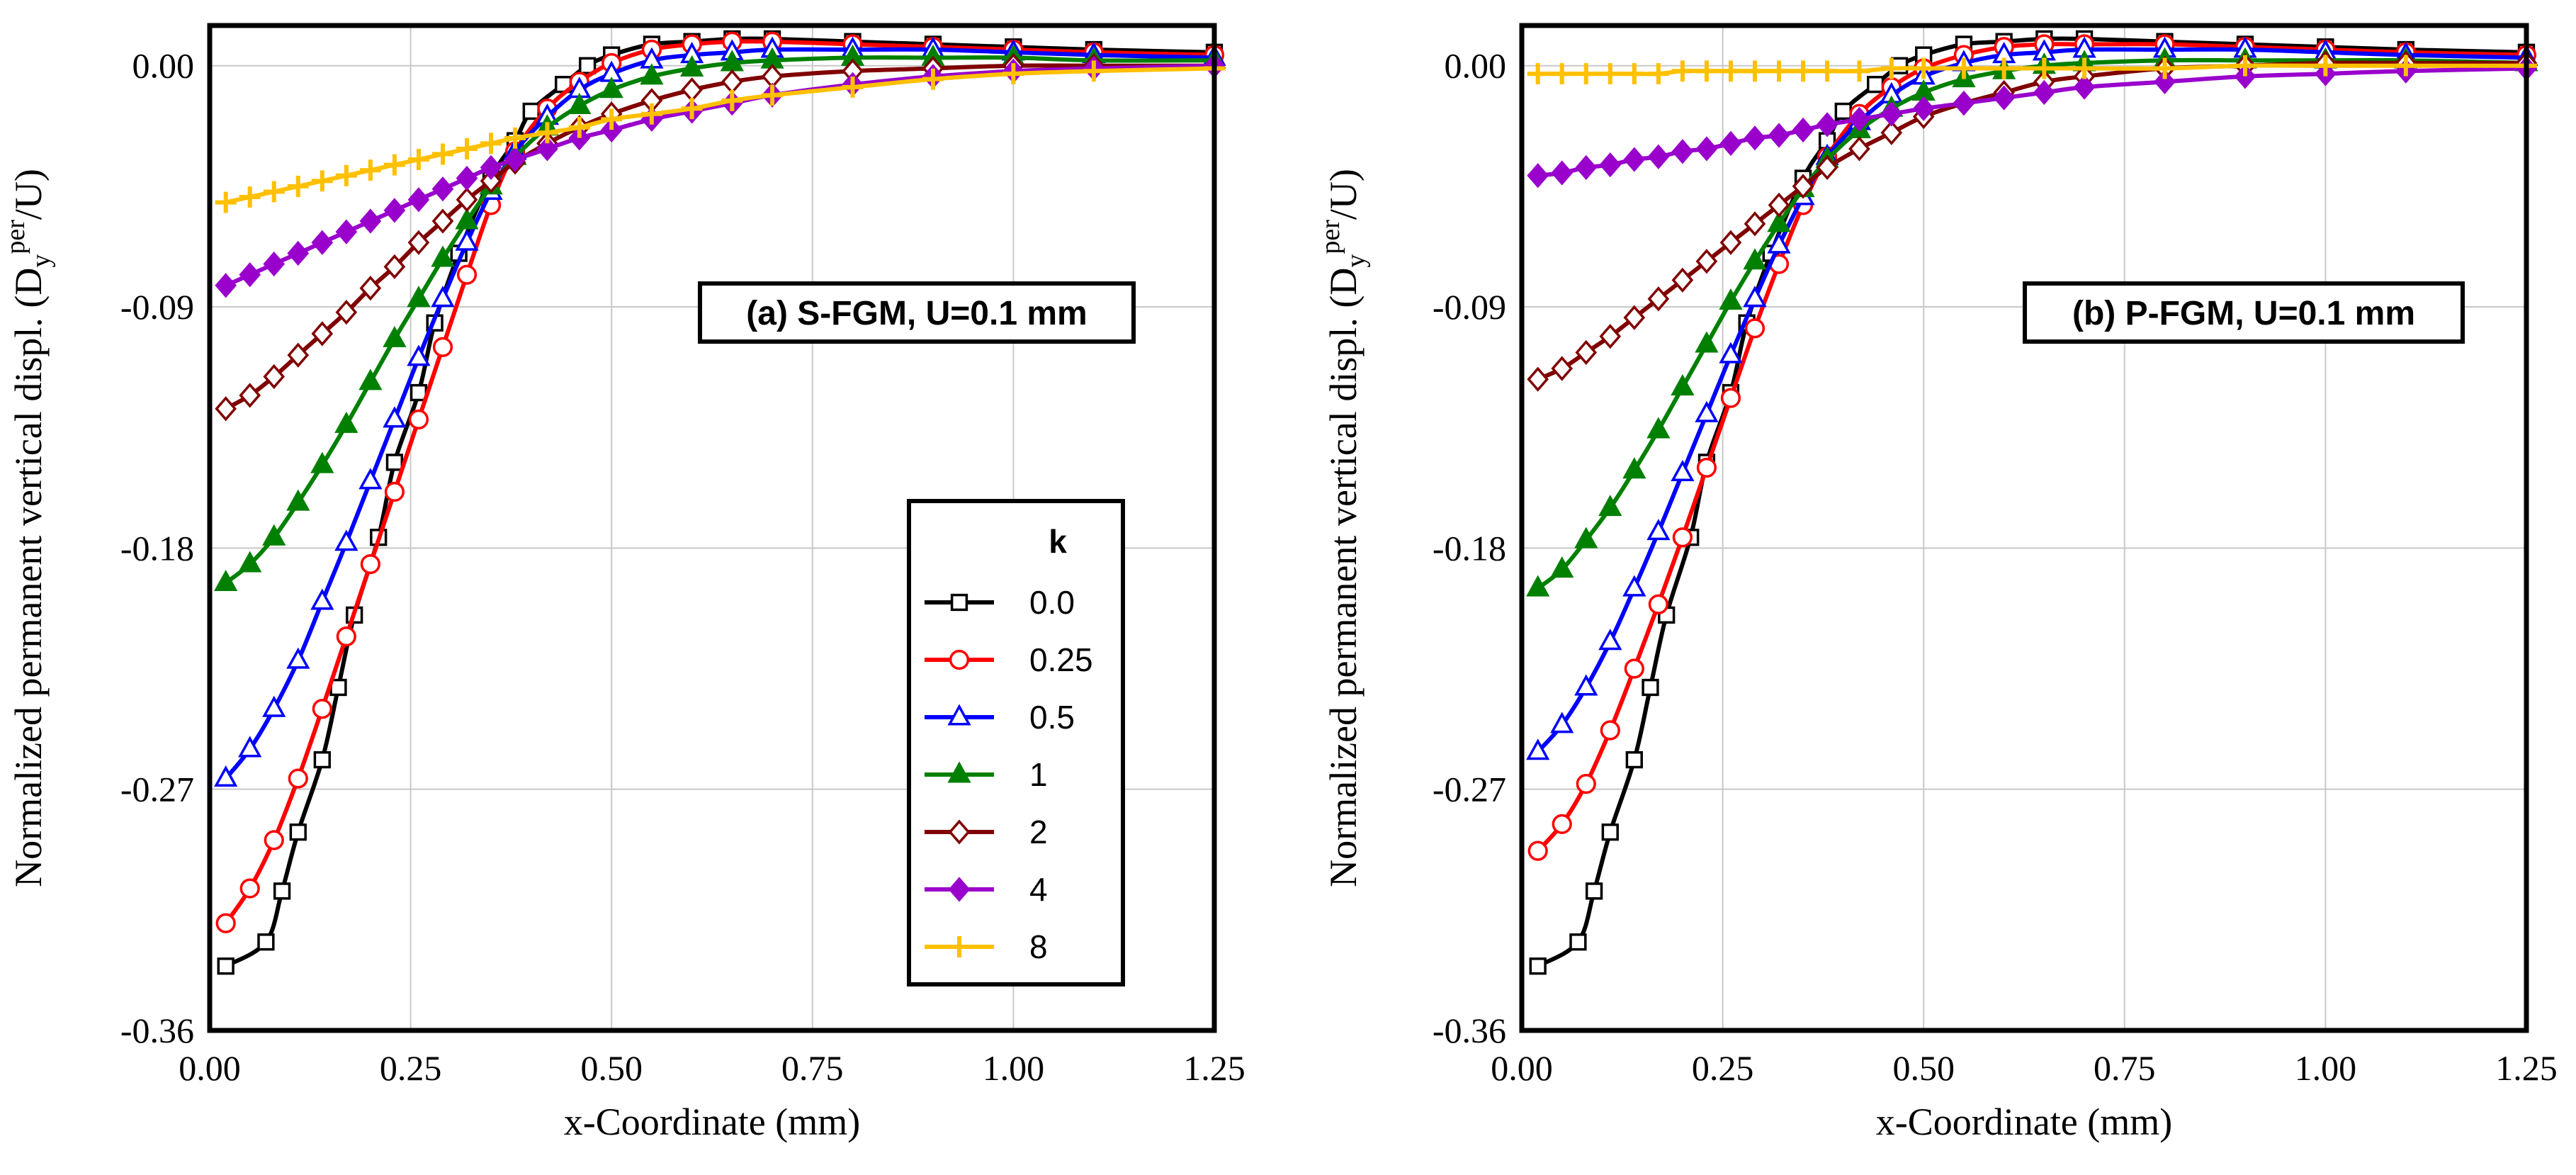 Image resolution: width=2576 pixels, height=1175 pixels. Describe the element at coordinates (210, 1068) in the screenshot. I see `x-tick-label: 0.00` at that location.